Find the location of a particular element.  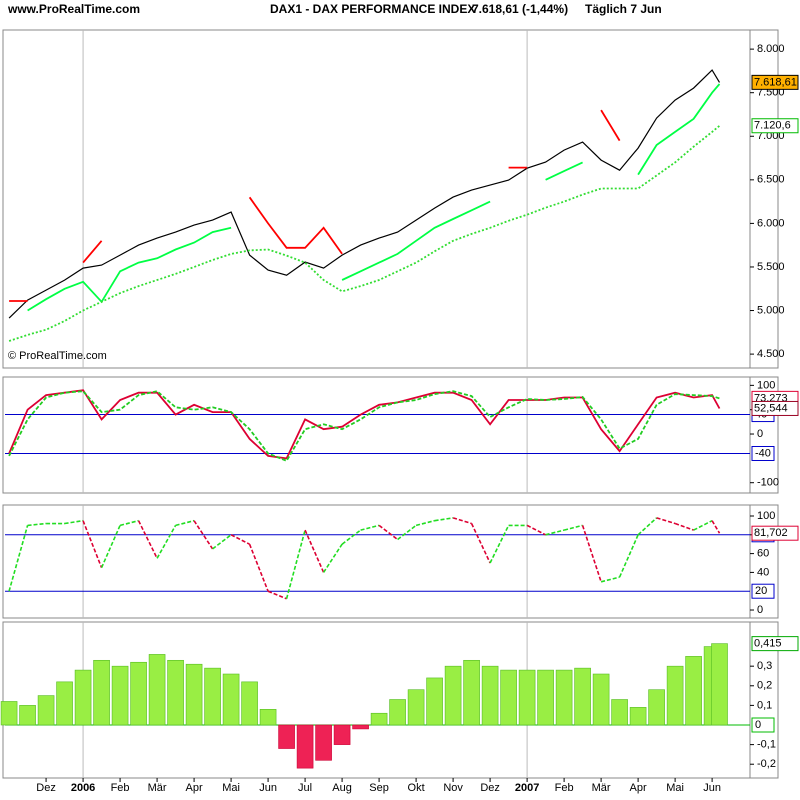

y-tick-label: 0,2 is located at coordinates (764, 686).